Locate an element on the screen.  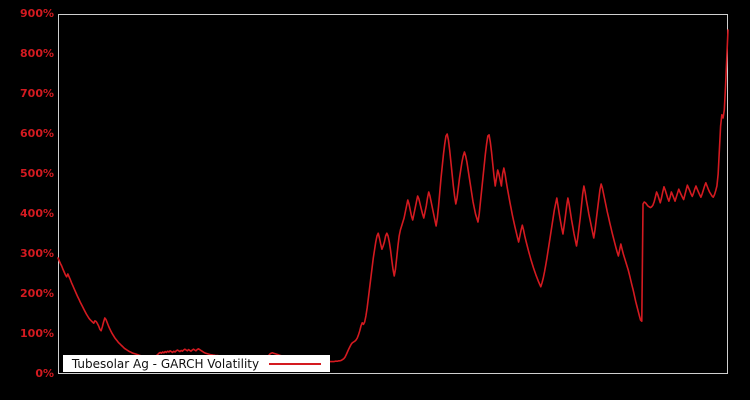
legend-label: Tubesolar Ag - GARCH Volatility is located at coordinates (165, 363).